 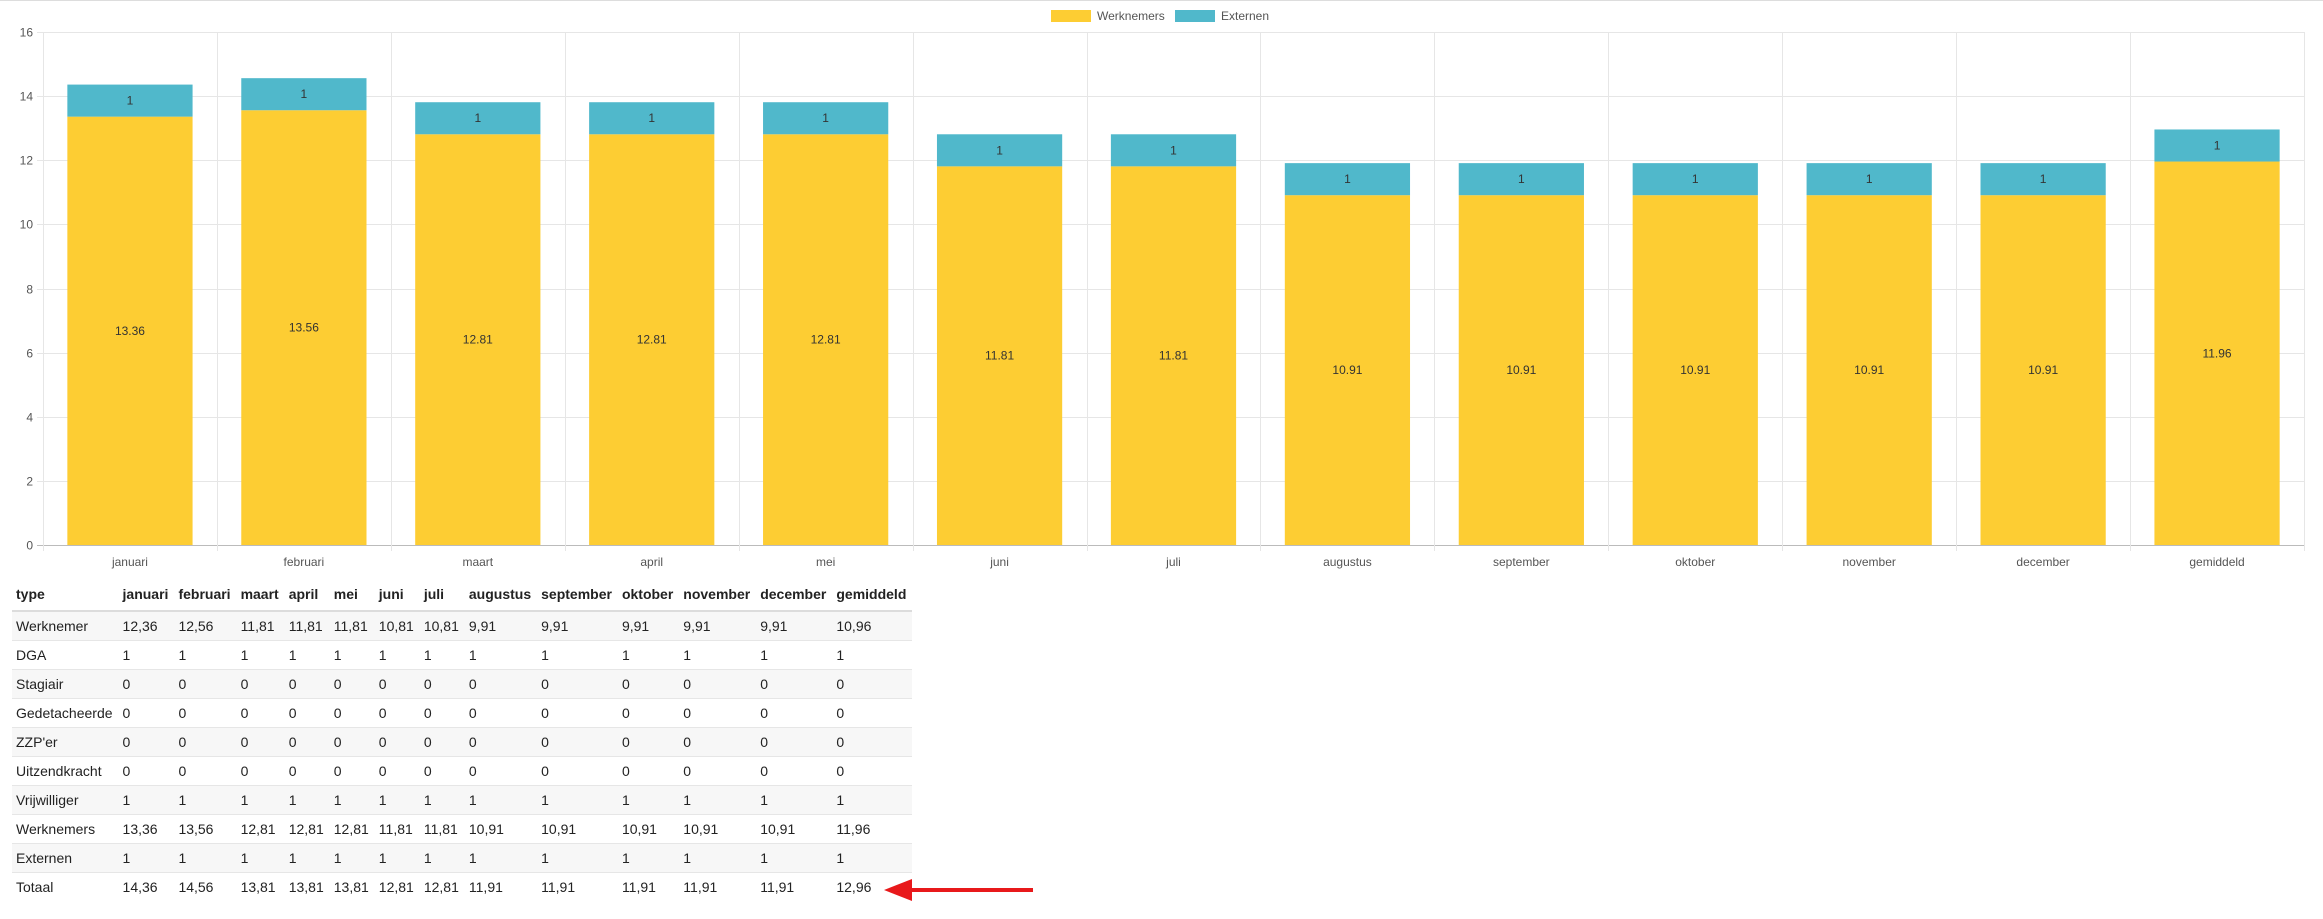 What do you see at coordinates (462, 800) in the screenshot?
I see `table-row: Vrijwilliger 1 1 1 1 1 1 1 1 1 1 1 1 1` at bounding box center [462, 800].